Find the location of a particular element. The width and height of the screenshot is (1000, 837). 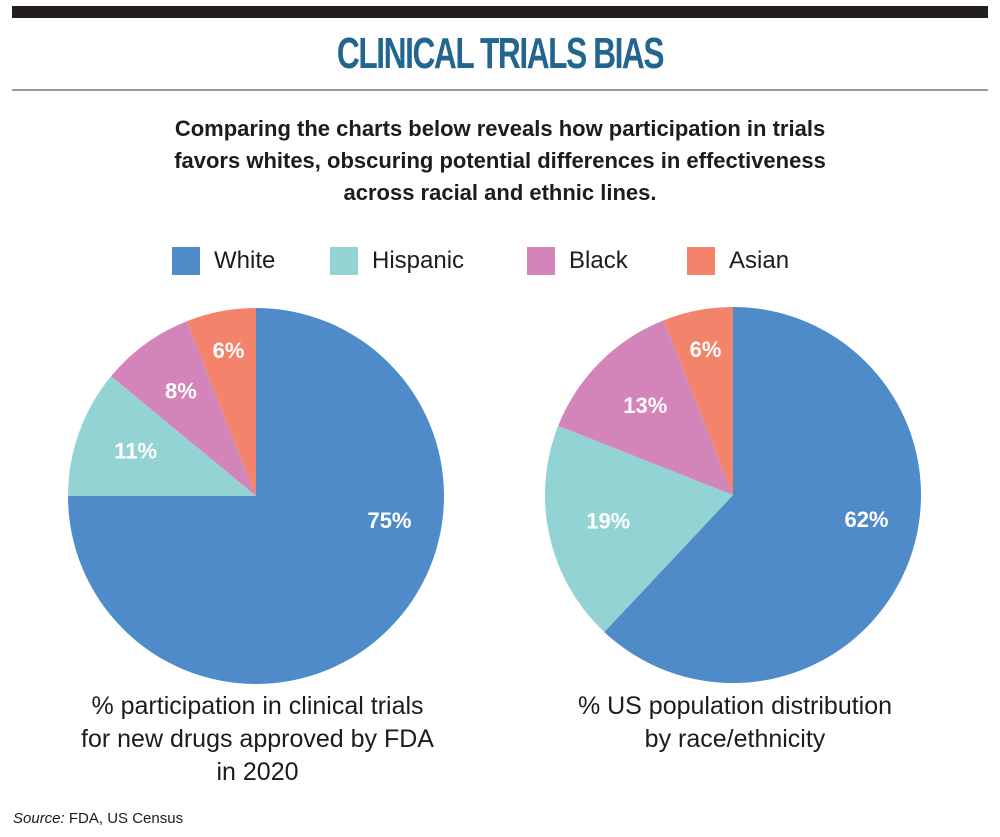

subtitle-line: across racial and ethnic lines. is located at coordinates (500, 192).